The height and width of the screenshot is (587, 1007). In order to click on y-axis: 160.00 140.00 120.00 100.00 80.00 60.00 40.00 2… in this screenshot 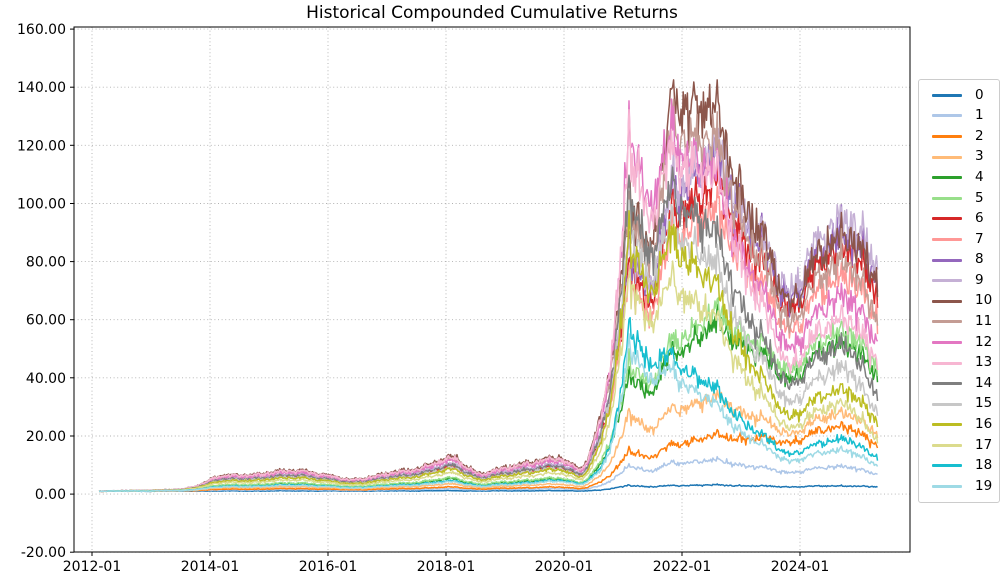, I will do `click(45, 291)`.